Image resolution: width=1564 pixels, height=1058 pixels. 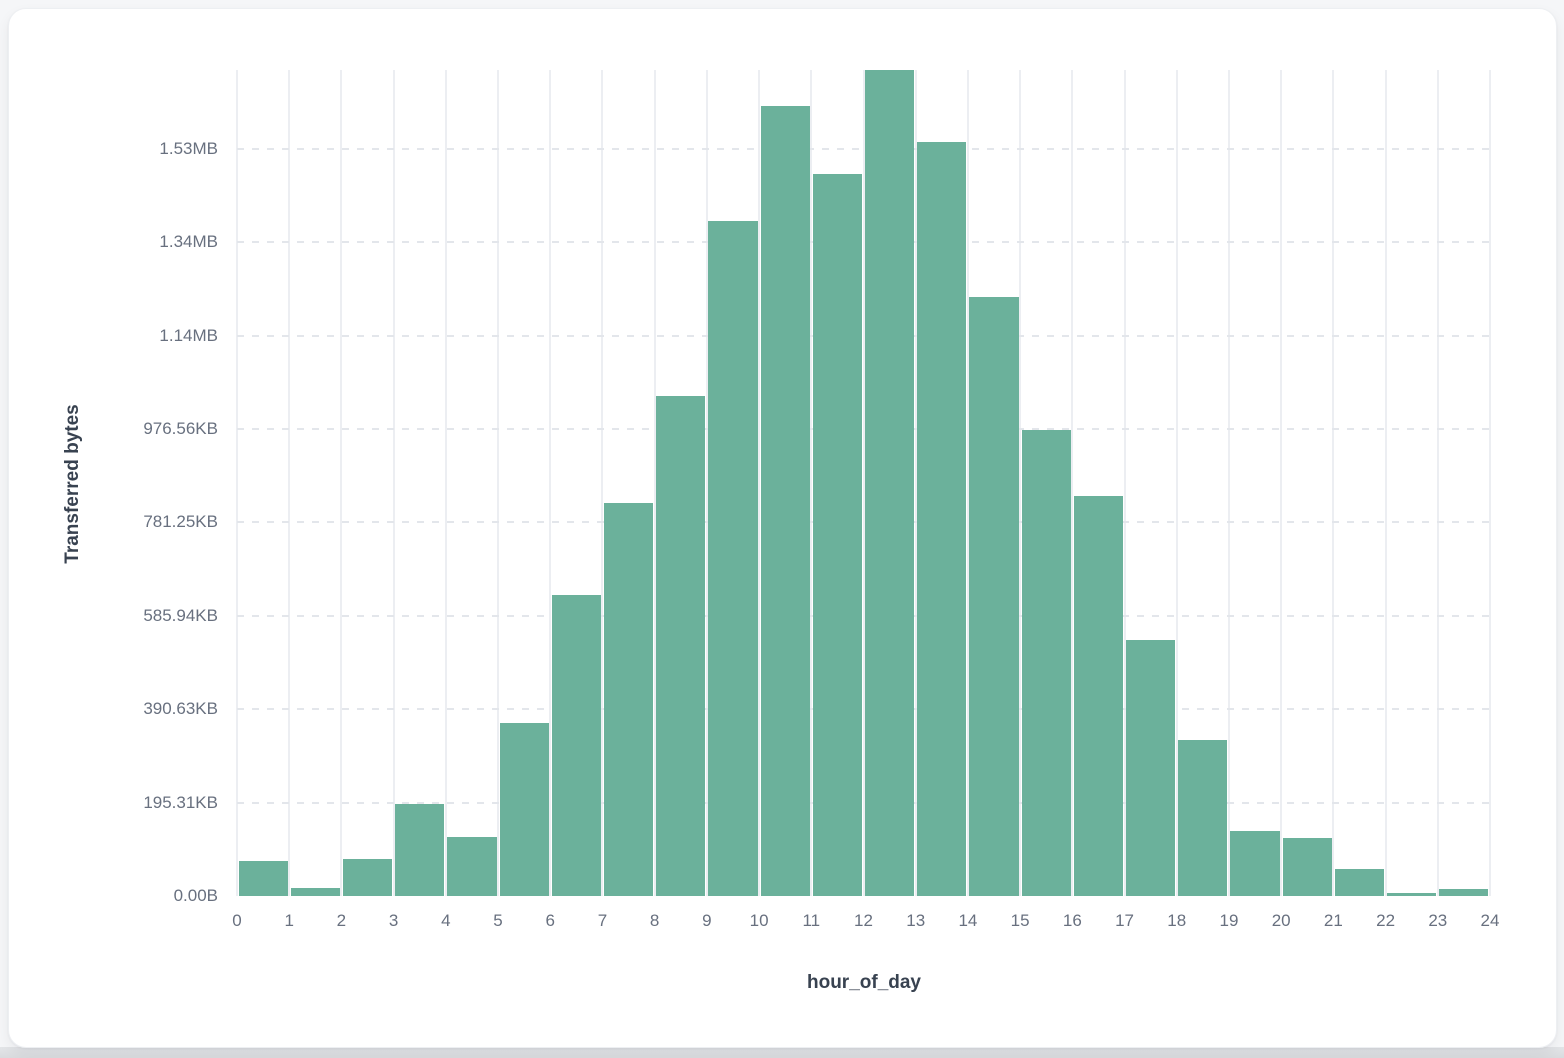 What do you see at coordinates (188, 242) in the screenshot?
I see `y-tick-label: 1.34MB` at bounding box center [188, 242].